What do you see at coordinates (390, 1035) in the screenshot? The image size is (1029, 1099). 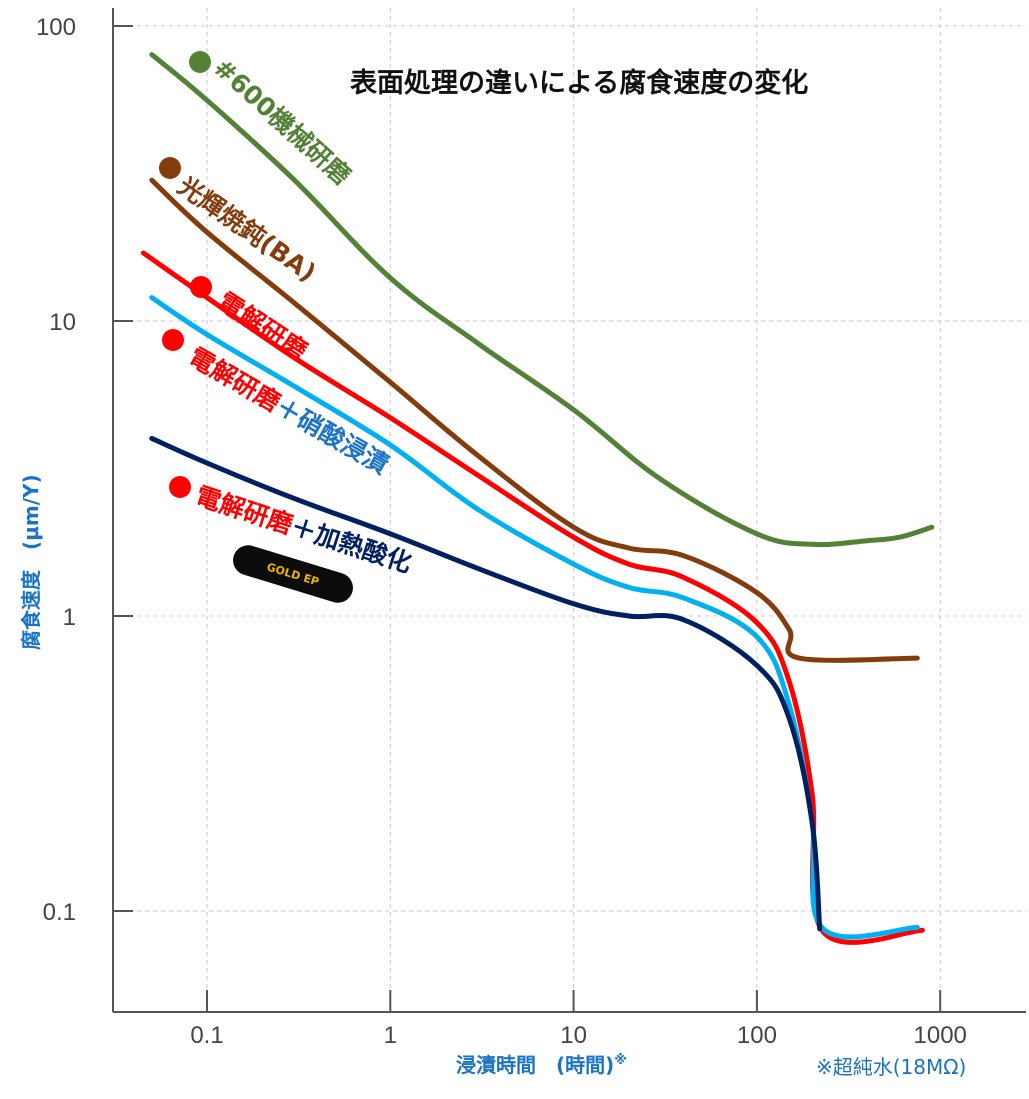 I see `x-tick-label: 1` at bounding box center [390, 1035].